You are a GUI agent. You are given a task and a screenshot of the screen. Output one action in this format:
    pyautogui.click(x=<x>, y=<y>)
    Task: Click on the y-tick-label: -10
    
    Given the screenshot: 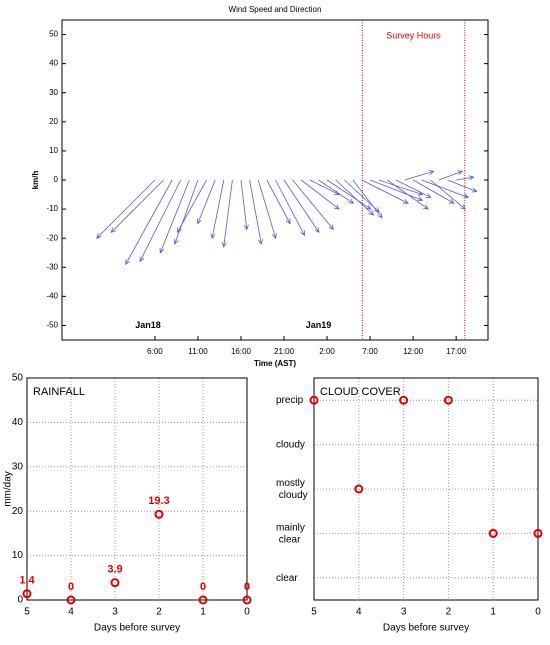 What is the action you would take?
    pyautogui.click(x=52, y=208)
    